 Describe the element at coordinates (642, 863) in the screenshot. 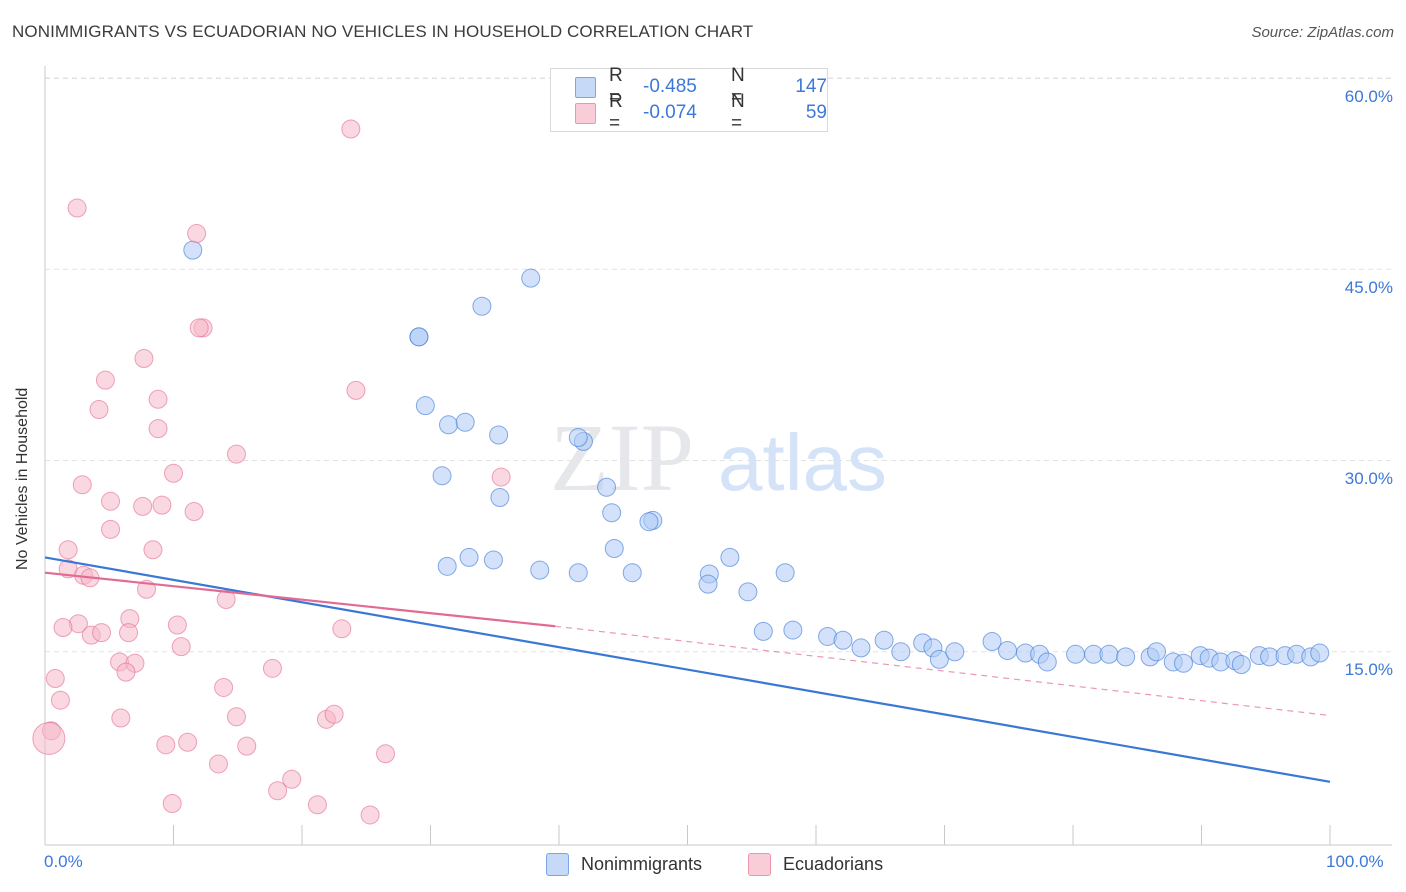

I see `legend-label: Nonimmigrants` at that location.